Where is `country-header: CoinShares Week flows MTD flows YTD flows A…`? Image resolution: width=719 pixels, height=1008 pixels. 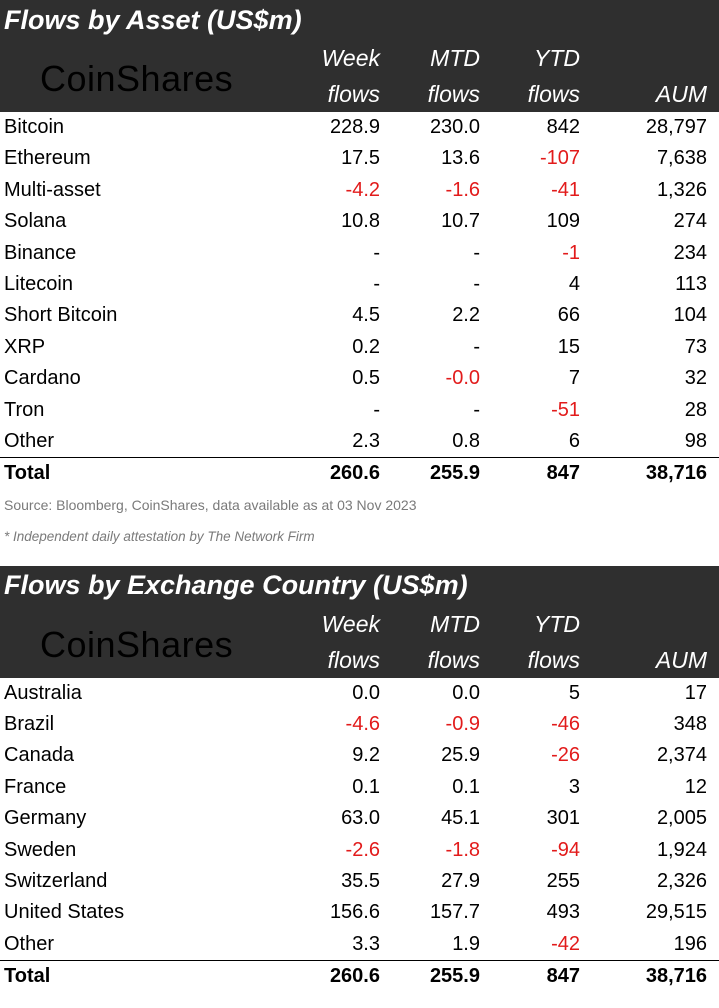
country-header: CoinShares Week flows MTD flows YTD flows A… is located at coordinates (359, 641).